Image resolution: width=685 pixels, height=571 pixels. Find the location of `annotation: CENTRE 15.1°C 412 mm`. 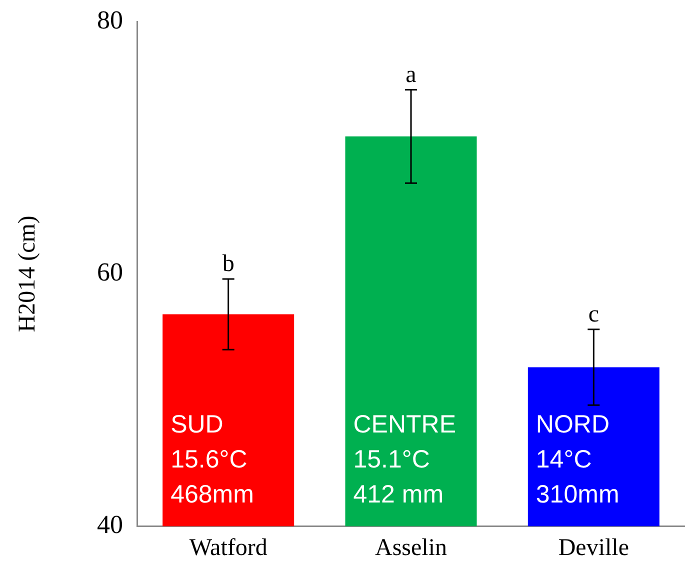

annotation: CENTRE 15.1°C 412 mm is located at coordinates (404, 459).